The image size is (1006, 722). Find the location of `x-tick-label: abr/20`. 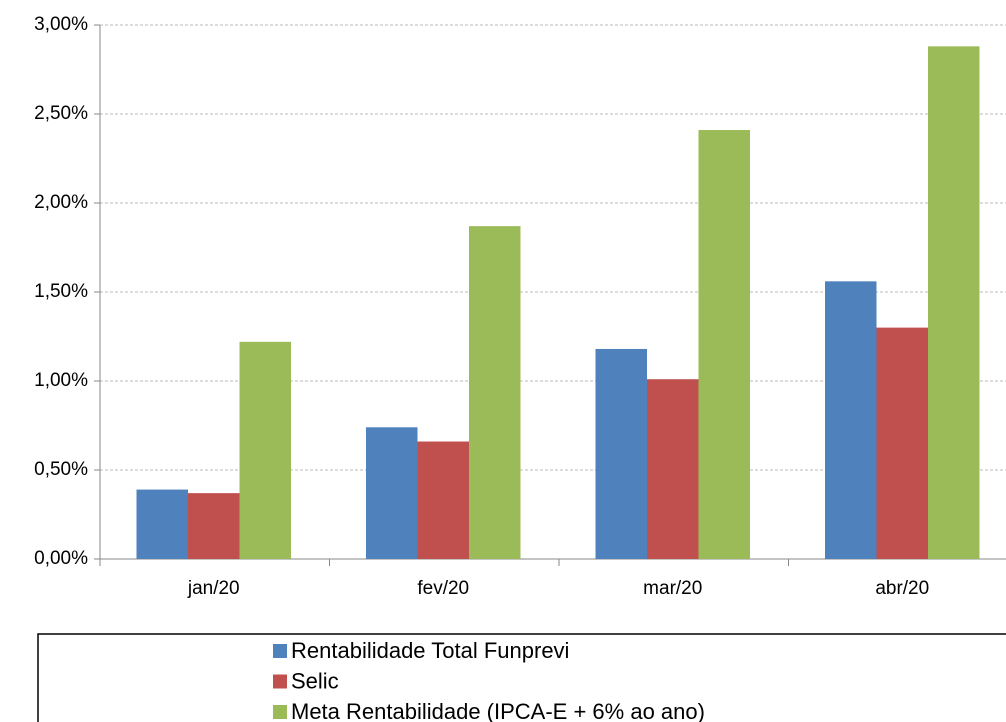

x-tick-label: abr/20 is located at coordinates (902, 588).